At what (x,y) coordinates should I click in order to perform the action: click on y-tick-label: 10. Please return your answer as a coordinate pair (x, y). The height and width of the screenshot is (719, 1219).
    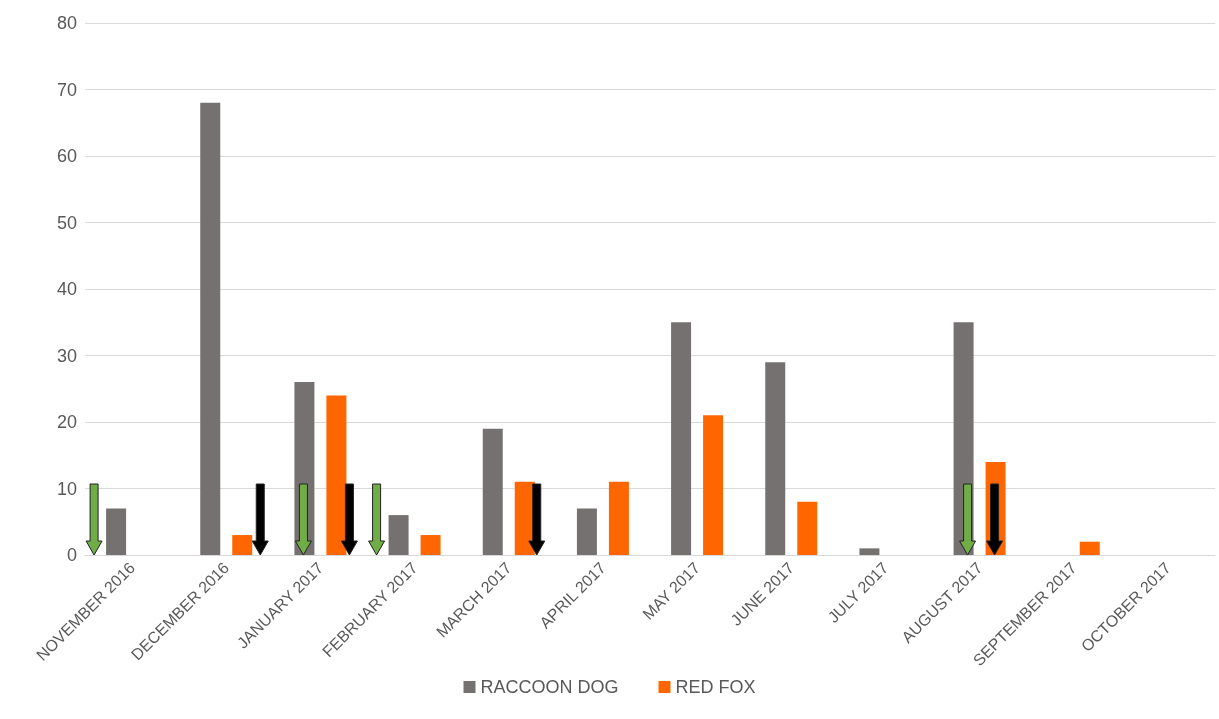
    Looking at the image, I should click on (66, 488).